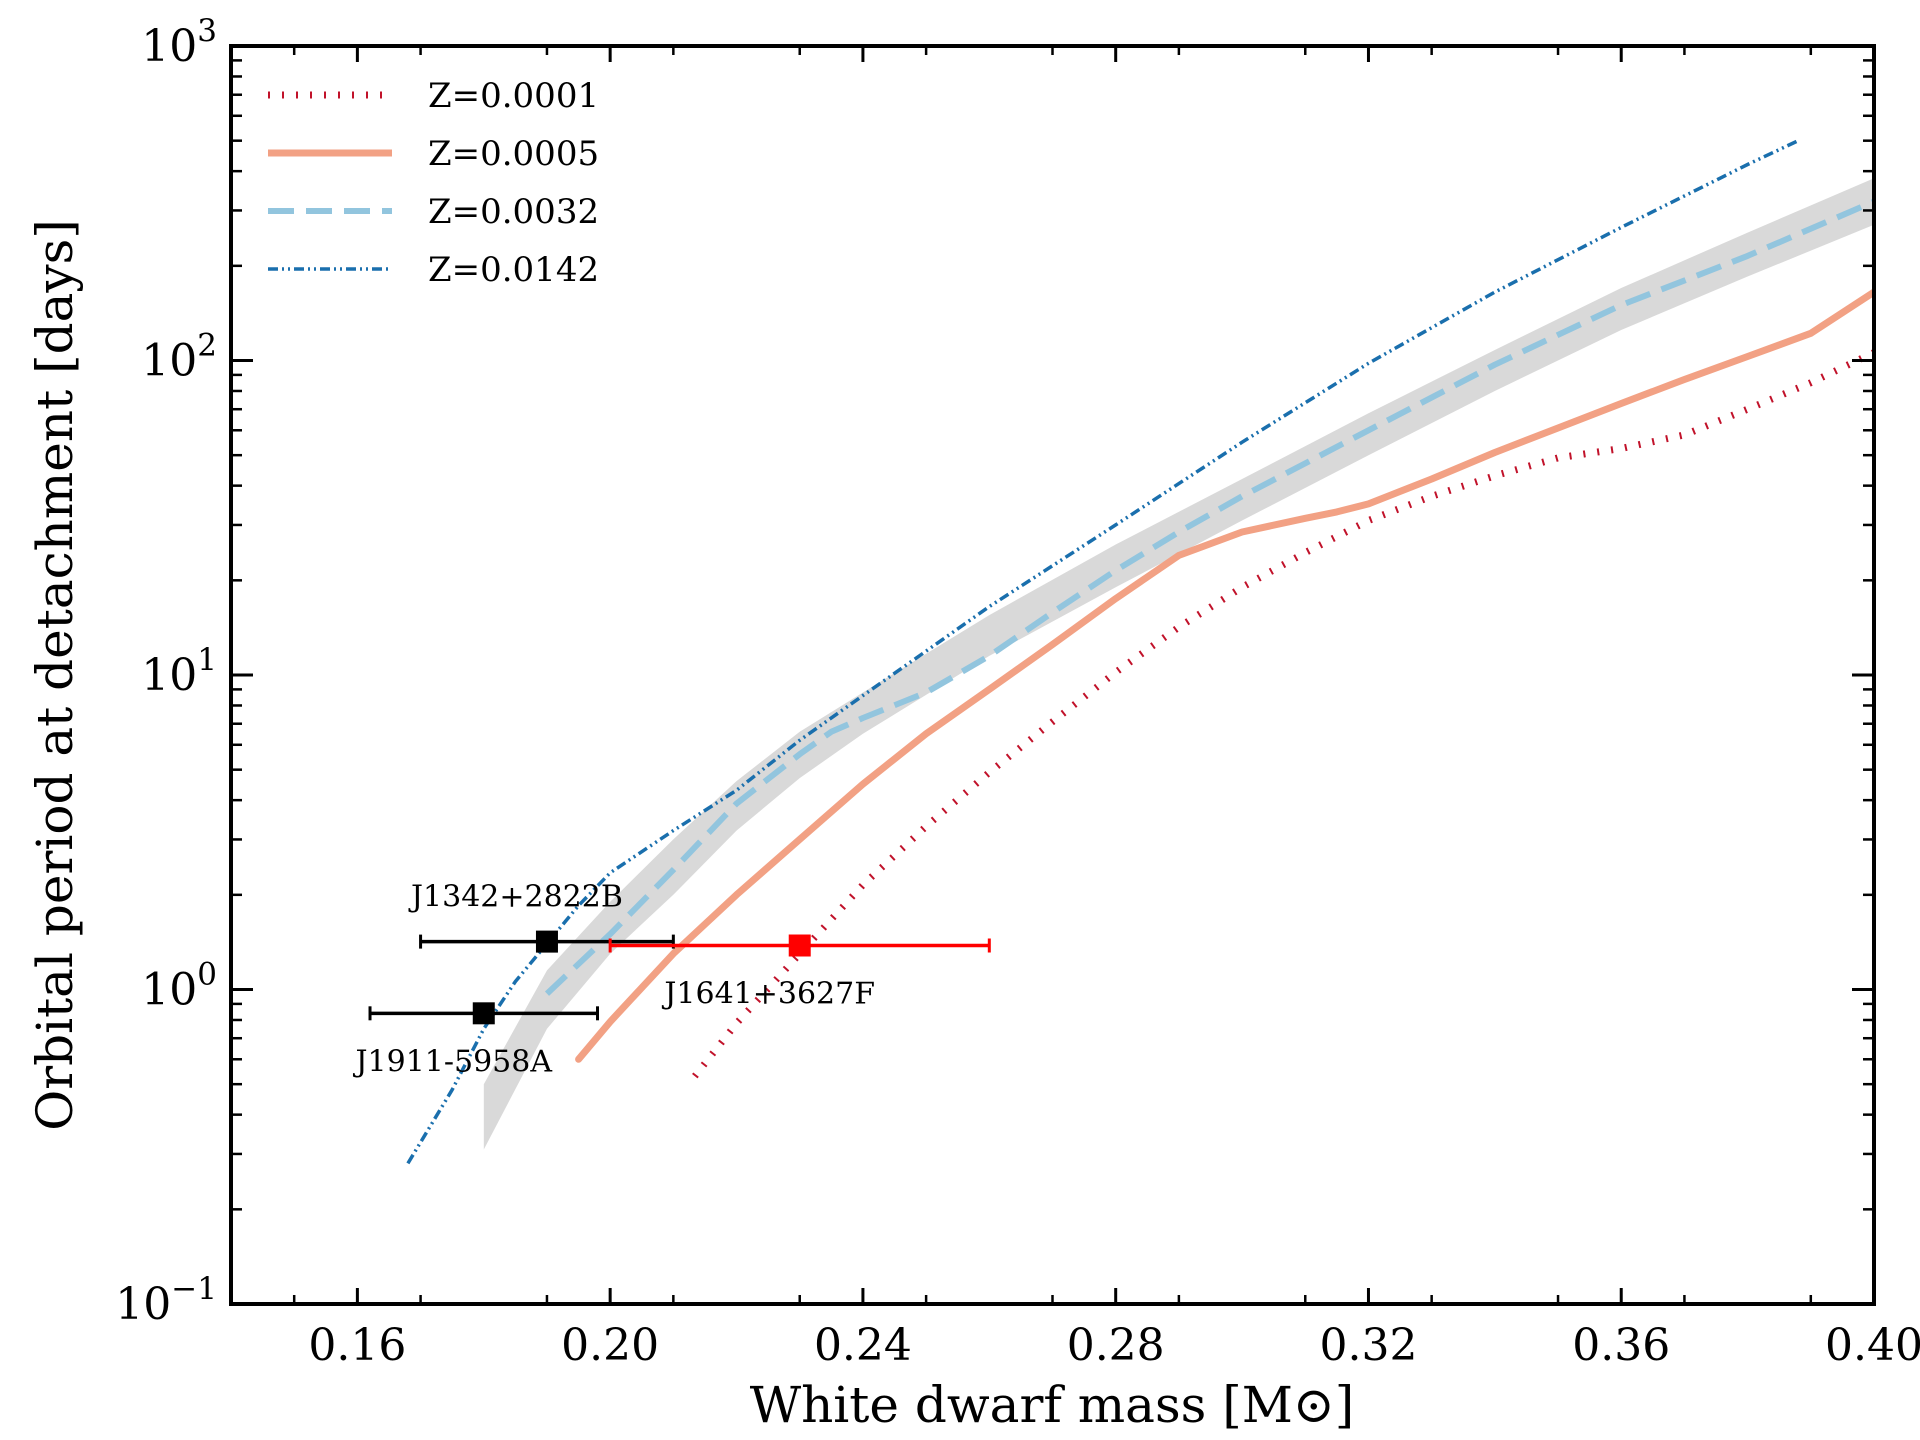 This screenshot has width=1920, height=1440. What do you see at coordinates (1872, 1345) in the screenshot?
I see `x-tick-label: 0.40` at bounding box center [1872, 1345].